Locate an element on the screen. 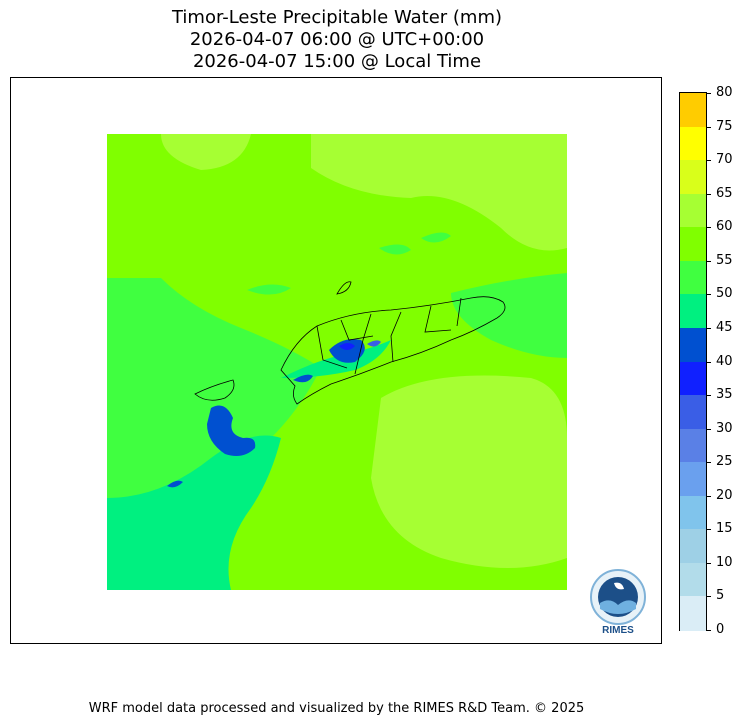  logo-text: RIMES is located at coordinates (618, 630).